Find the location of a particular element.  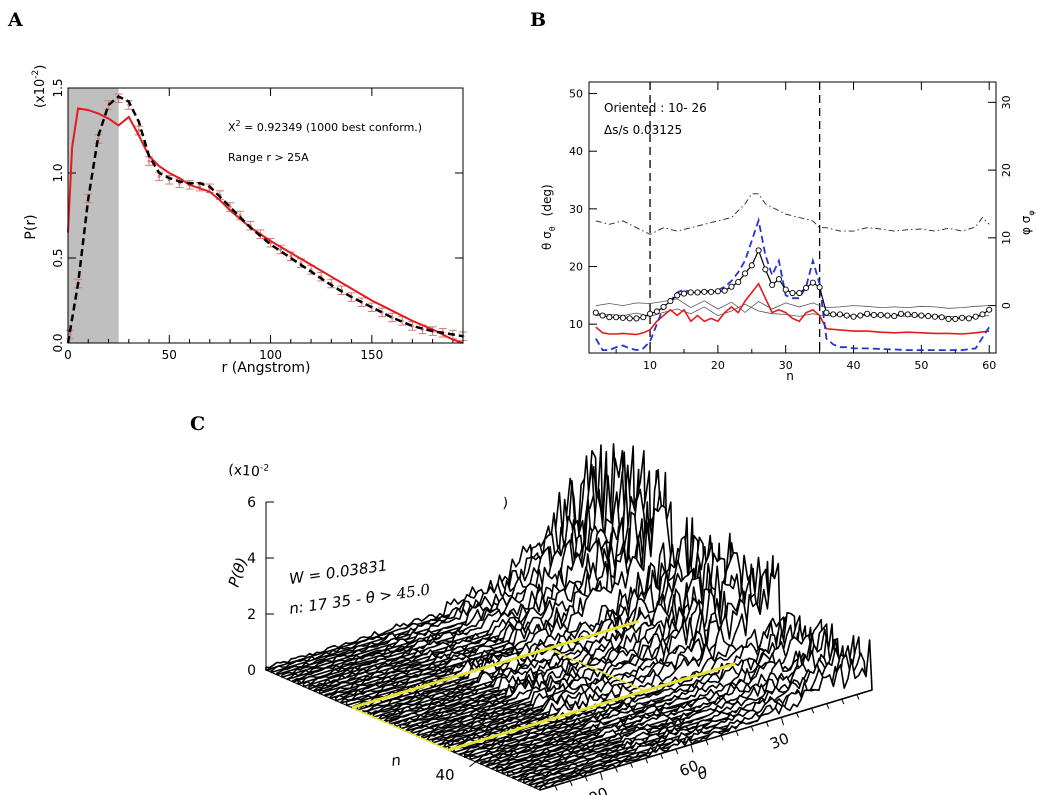

a-series is located at coordinates (266, 218).